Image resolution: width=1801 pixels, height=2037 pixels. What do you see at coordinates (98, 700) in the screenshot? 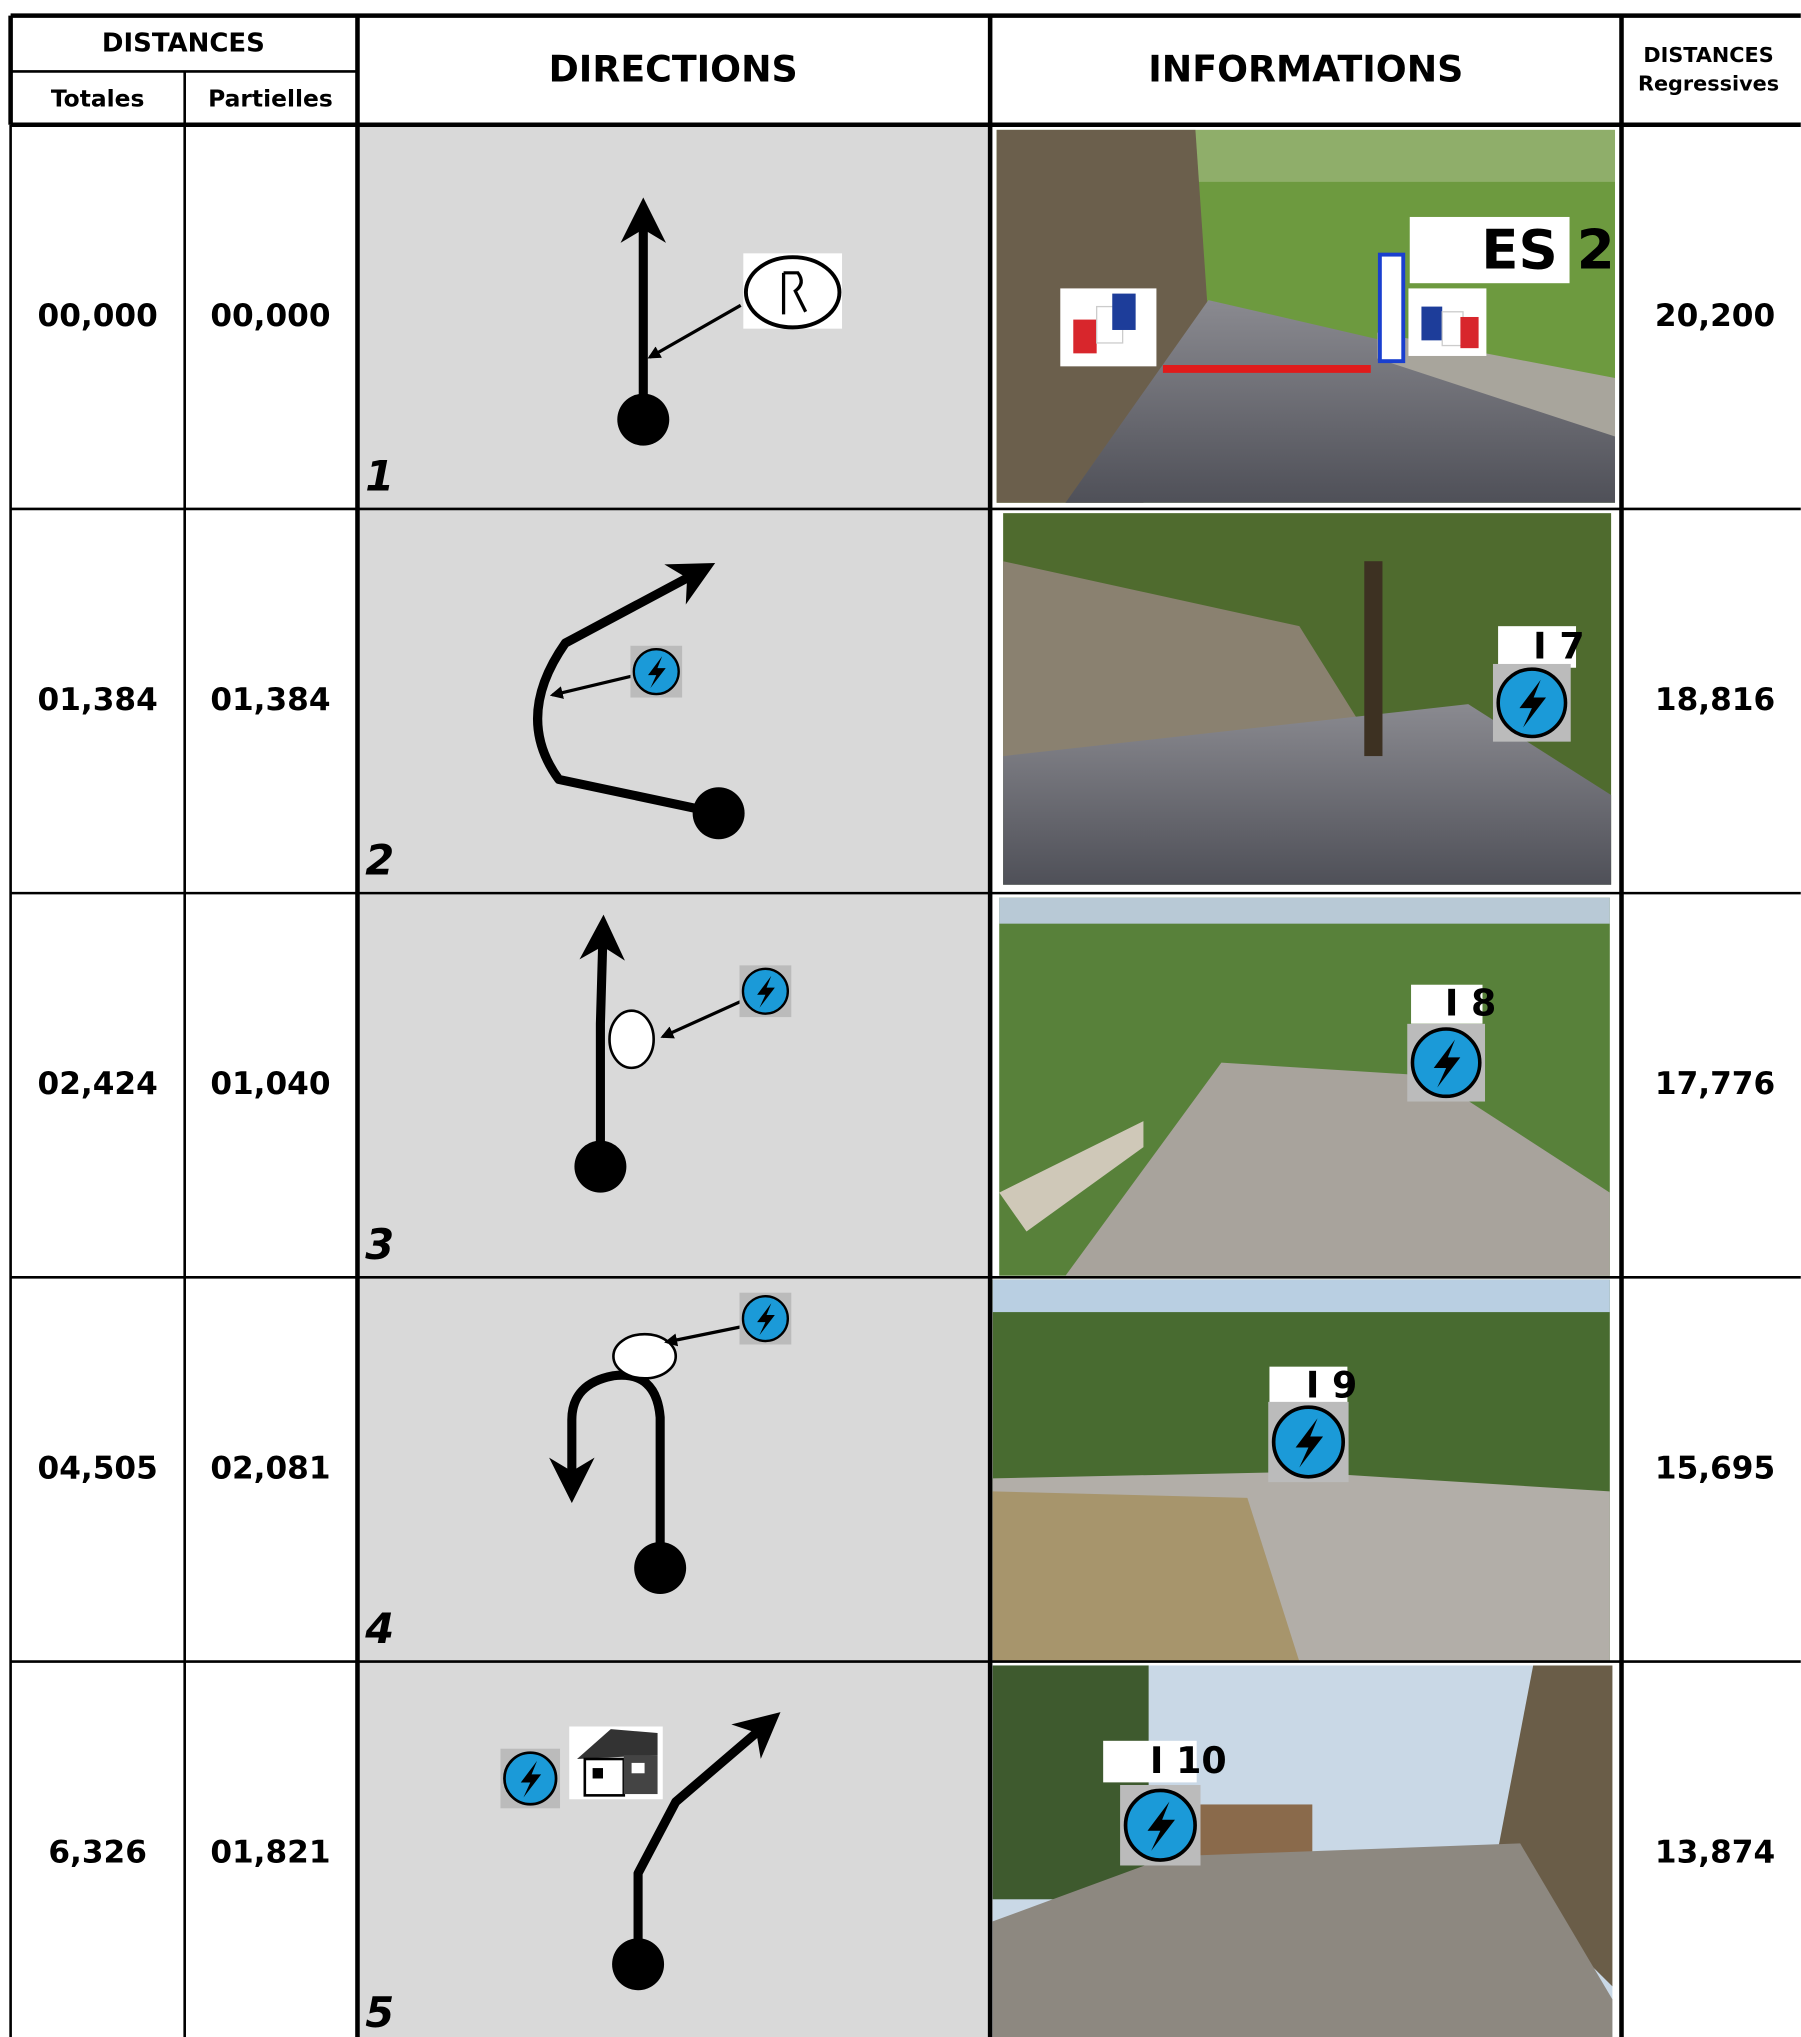
I see `distance-totale: 01,384` at bounding box center [98, 700].